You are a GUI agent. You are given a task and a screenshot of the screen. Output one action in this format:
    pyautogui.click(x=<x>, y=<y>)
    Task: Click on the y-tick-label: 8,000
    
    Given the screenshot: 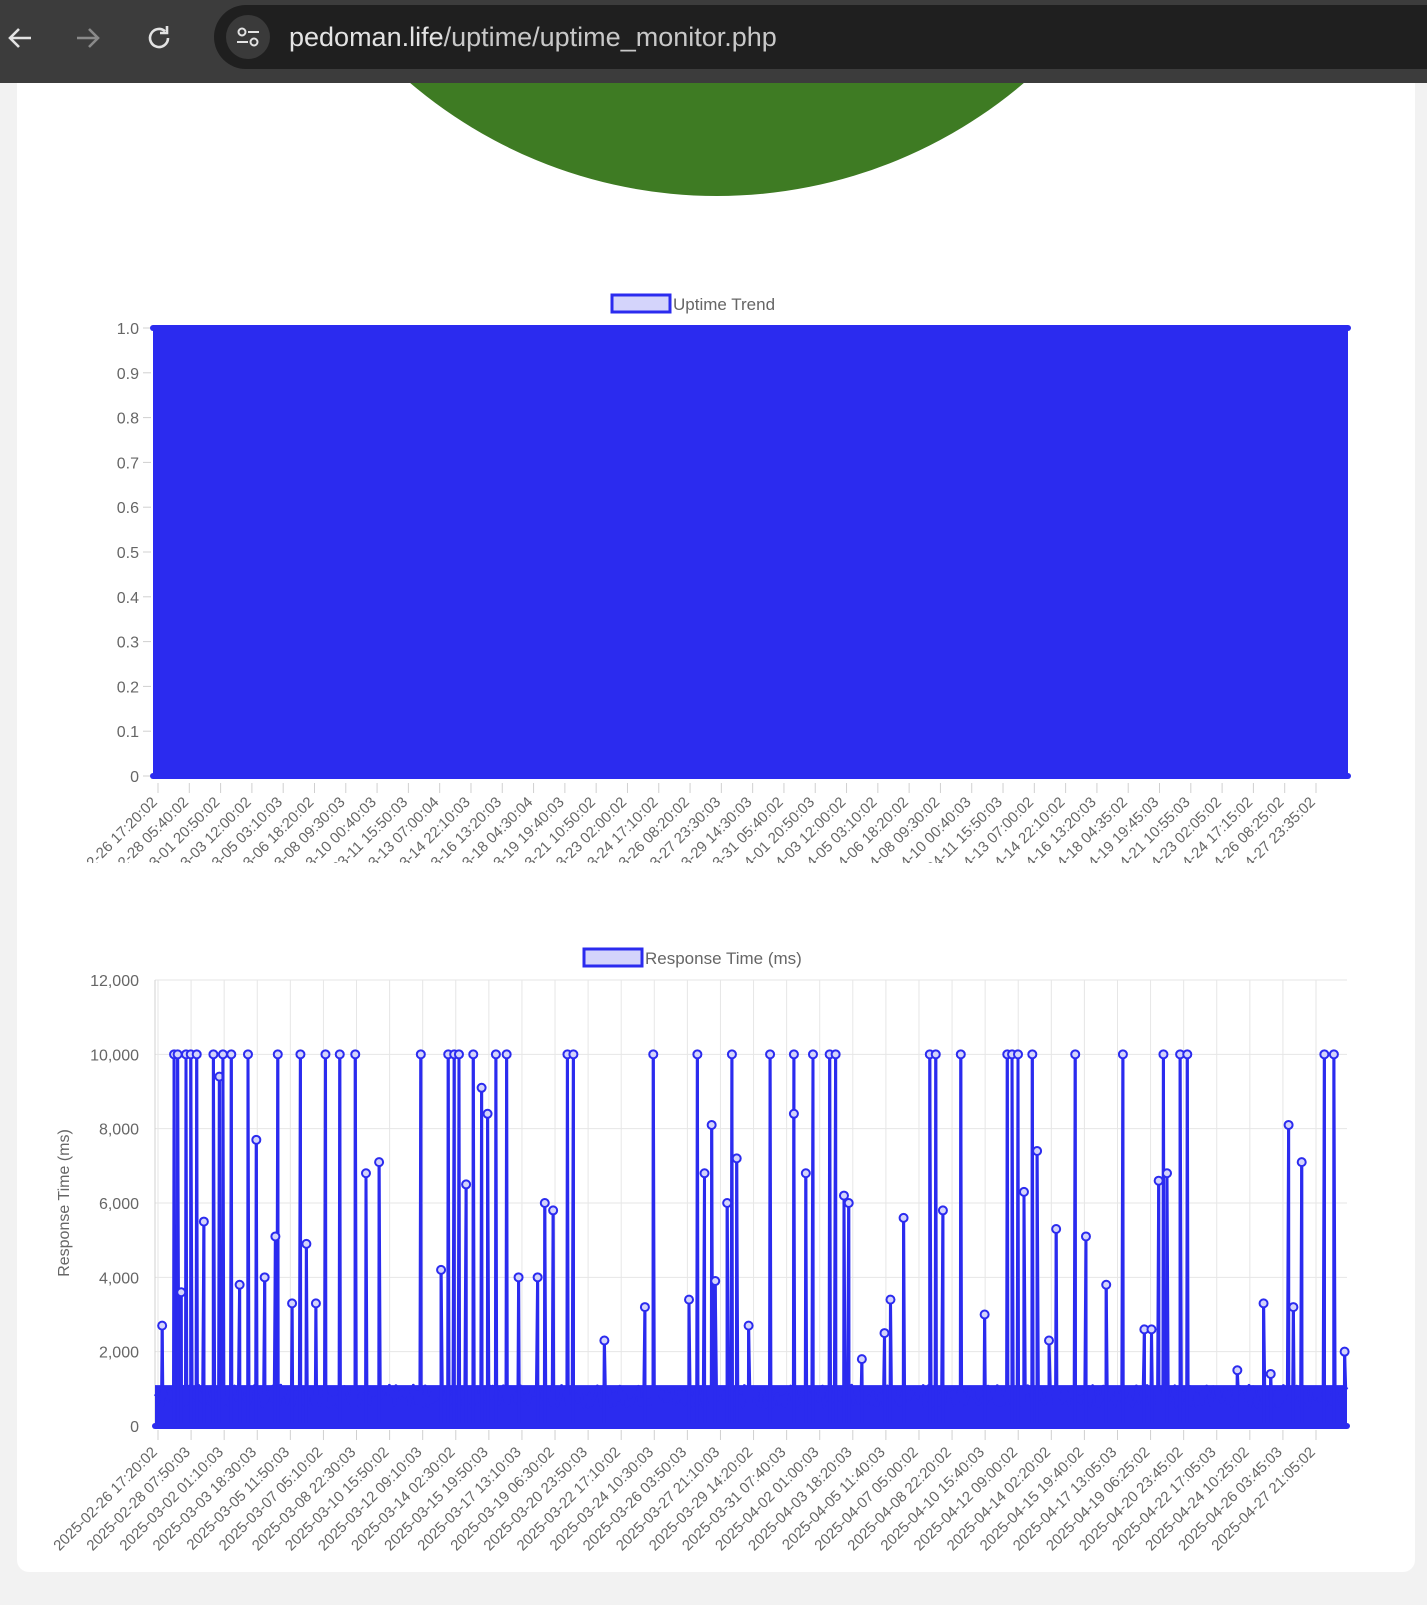 What is the action you would take?
    pyautogui.click(x=119, y=1130)
    